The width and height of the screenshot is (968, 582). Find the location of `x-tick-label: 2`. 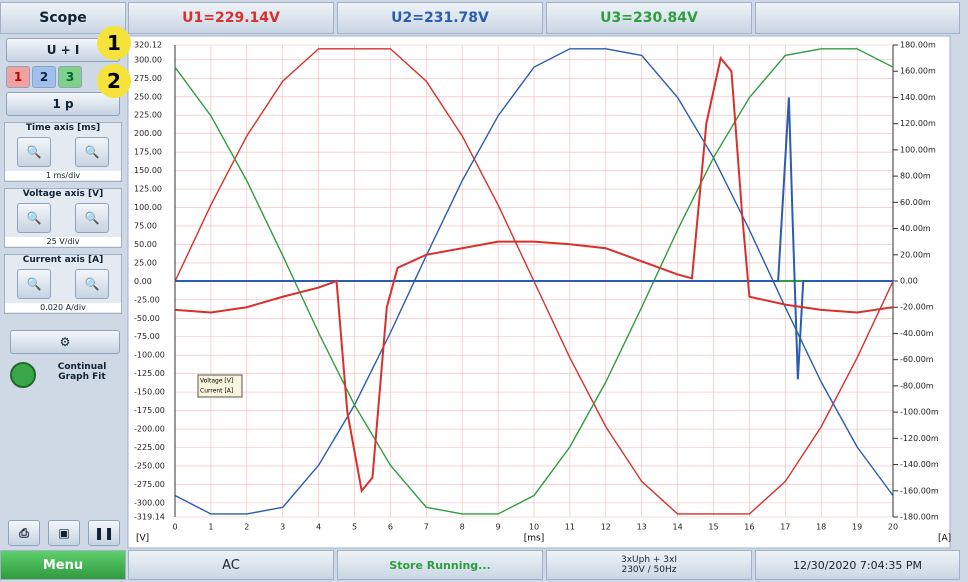

x-tick-label: 2 is located at coordinates (246, 527).